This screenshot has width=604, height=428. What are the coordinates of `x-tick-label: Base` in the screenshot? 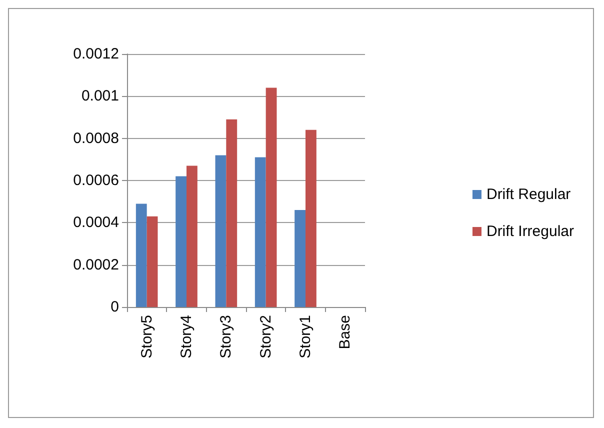 It's located at (345, 332).